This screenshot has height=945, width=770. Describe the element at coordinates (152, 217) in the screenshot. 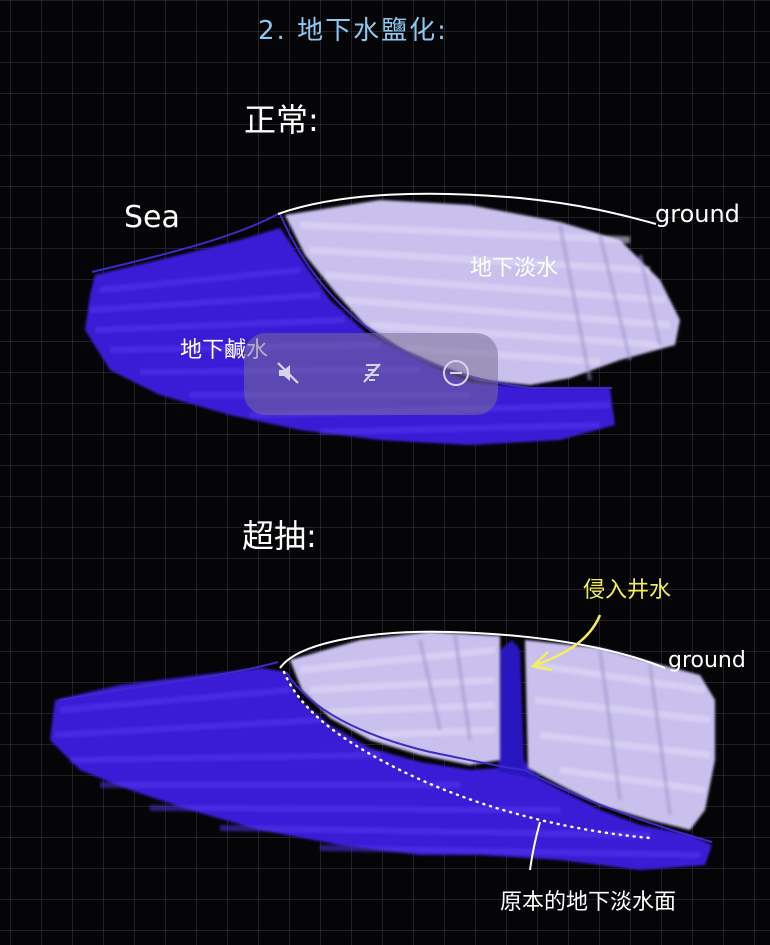

I see `sea-label: Sea` at that location.